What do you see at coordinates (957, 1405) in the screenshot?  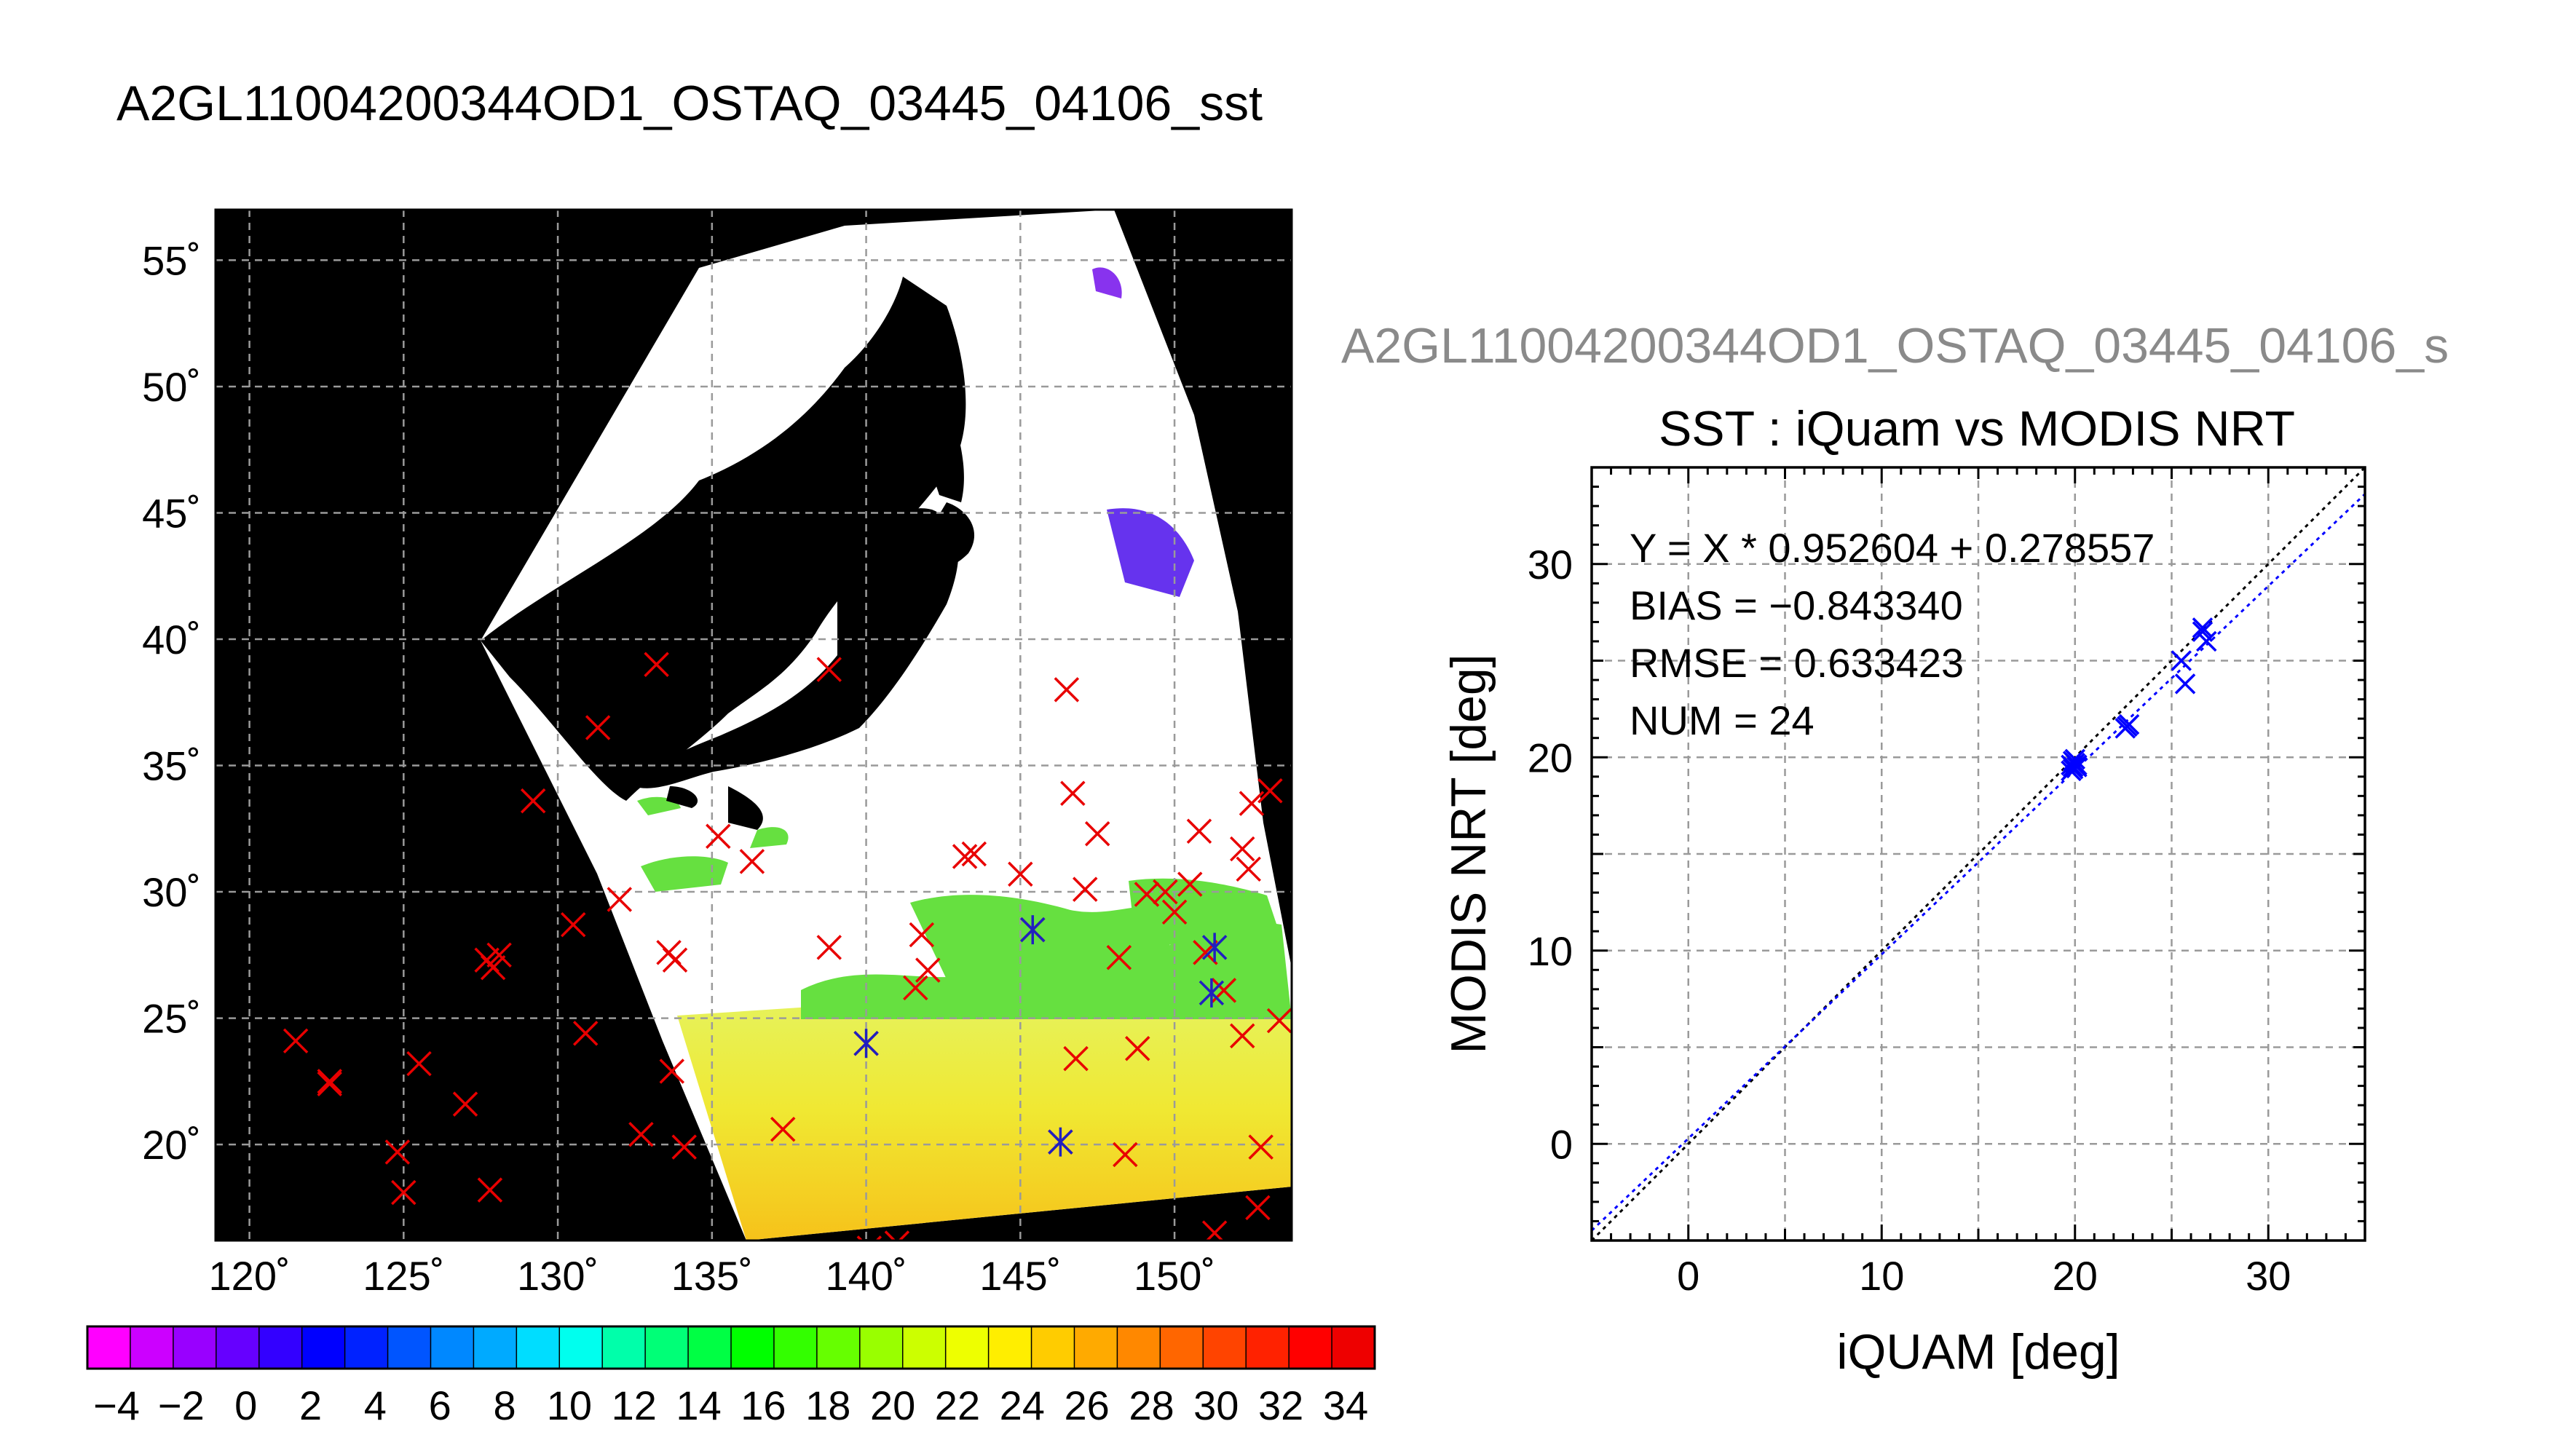 I see `colorbar-label: 22` at bounding box center [957, 1405].